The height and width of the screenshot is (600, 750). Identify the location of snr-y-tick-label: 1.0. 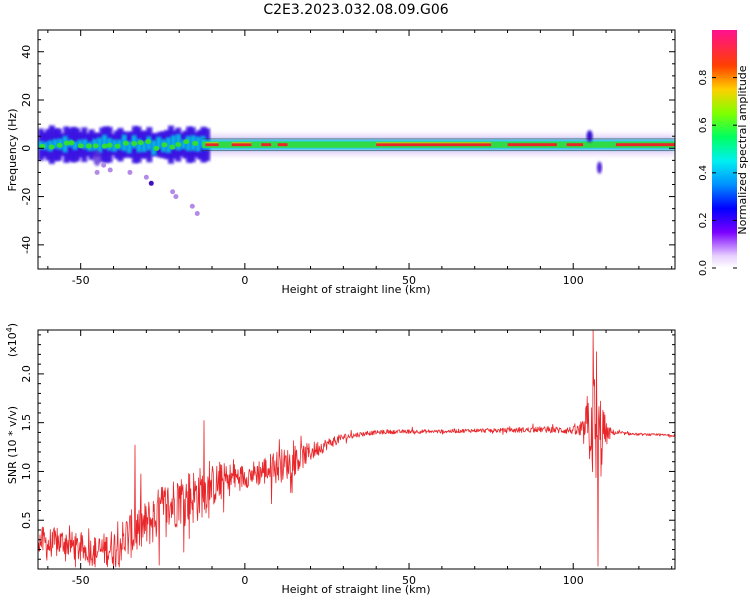
(26, 472).